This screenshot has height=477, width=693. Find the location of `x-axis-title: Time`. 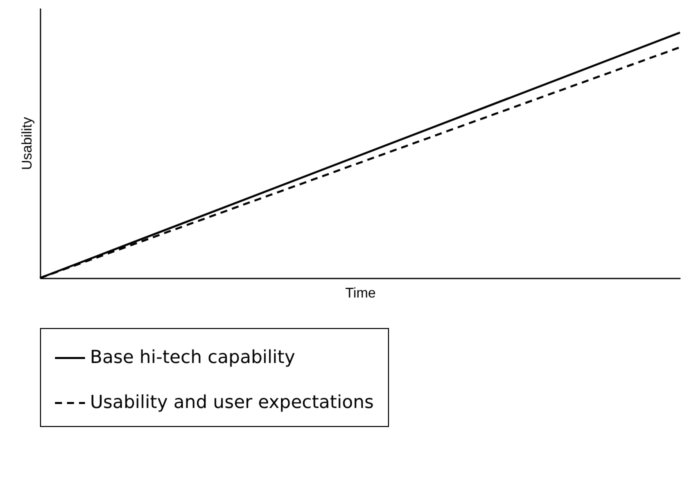

x-axis-title: Time is located at coordinates (360, 292).